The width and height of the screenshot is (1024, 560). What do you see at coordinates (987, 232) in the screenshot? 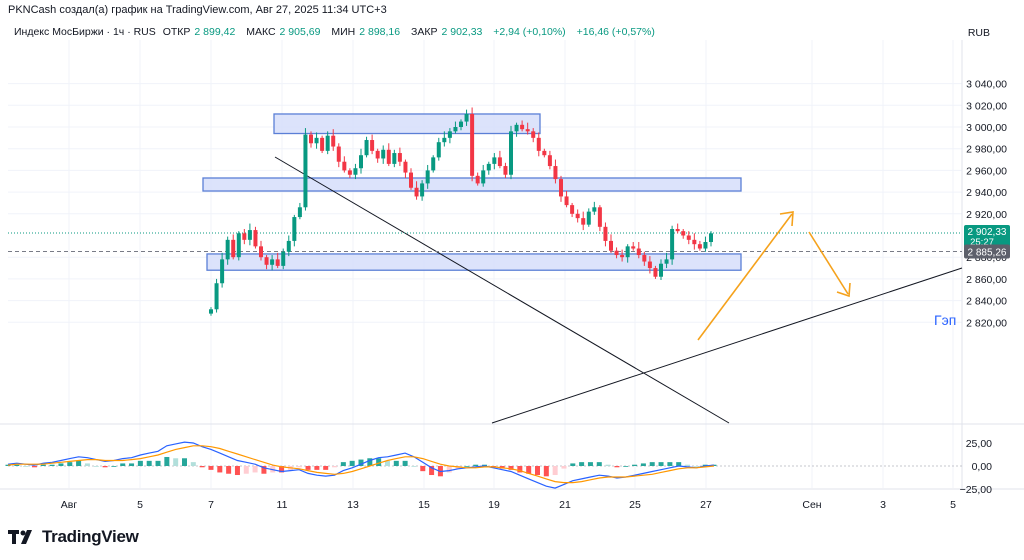
I see `last-price-label: 2 902,33` at bounding box center [987, 232].